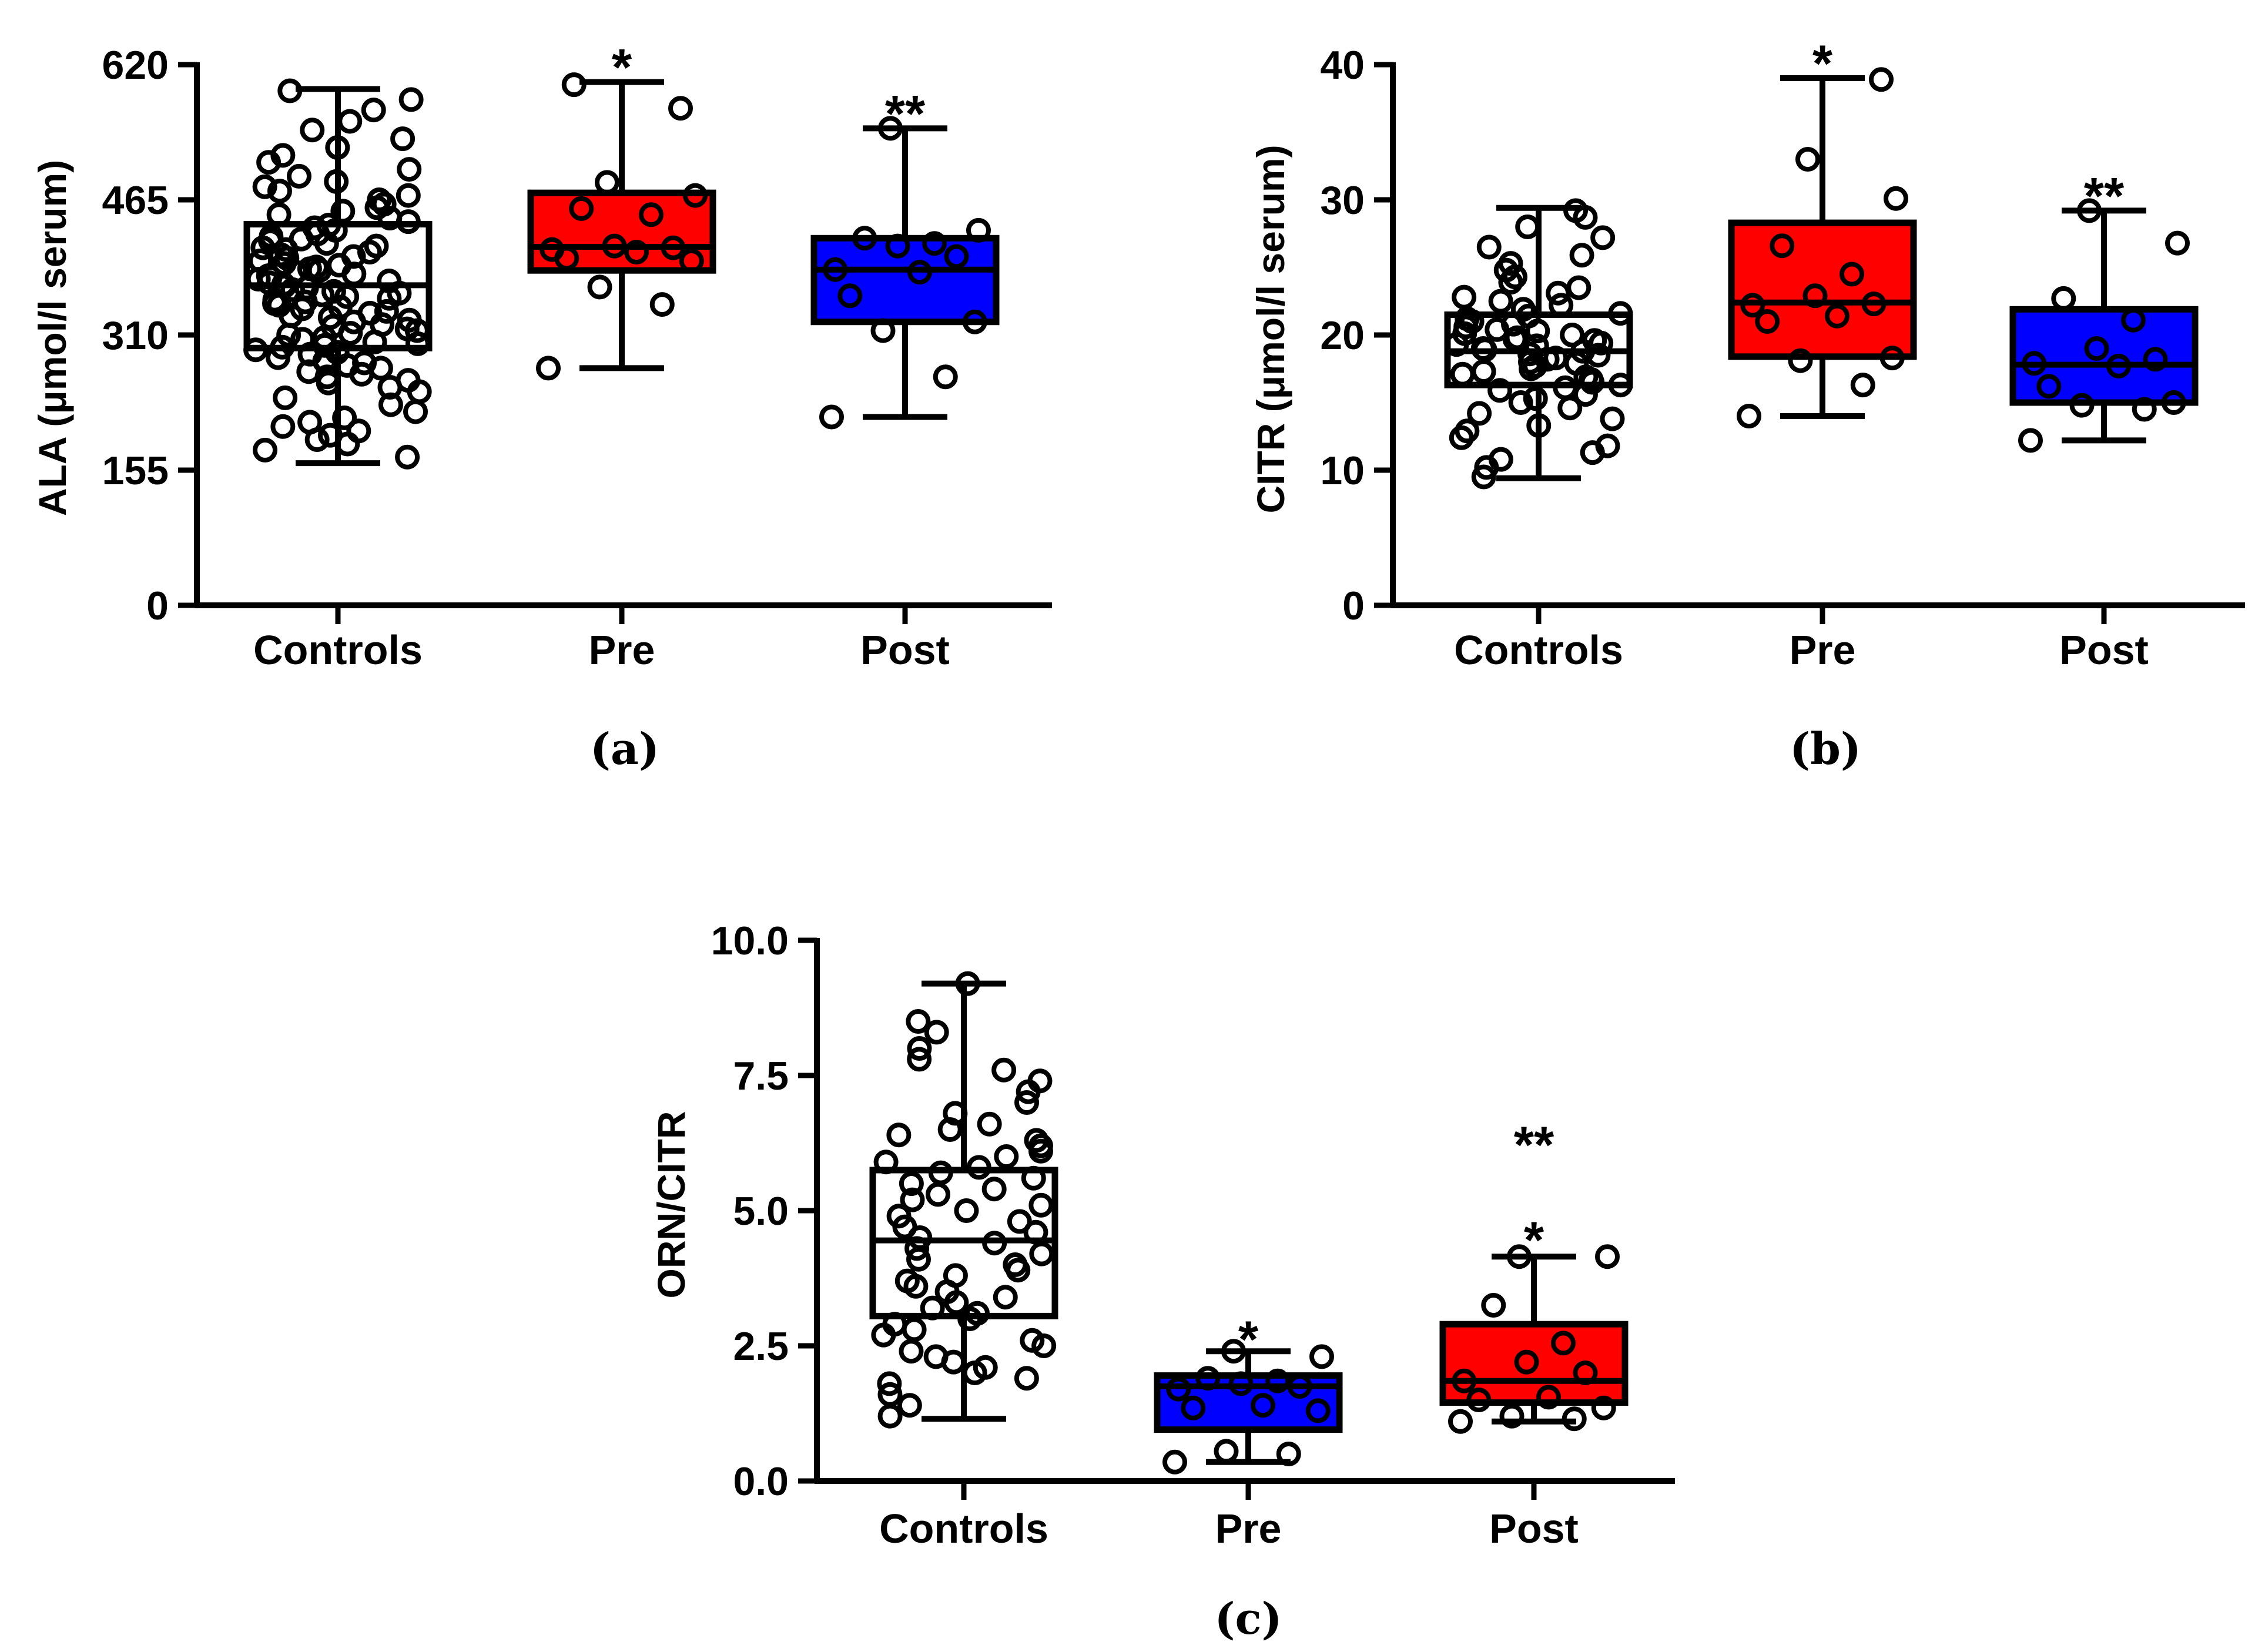 The width and height of the screenshot is (2265, 1652). I want to click on significance-mark: *, so click(622, 67).